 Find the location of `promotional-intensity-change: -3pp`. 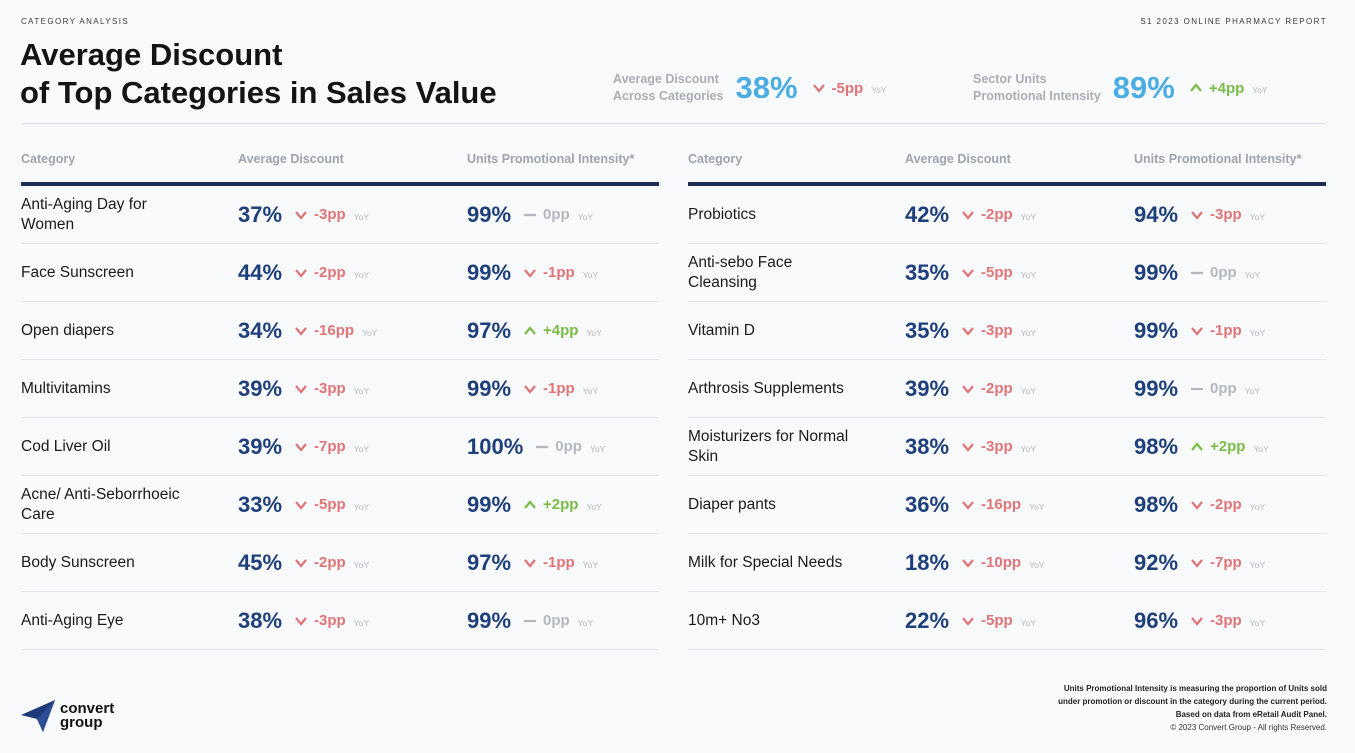

promotional-intensity-change: -3pp is located at coordinates (1216, 620).